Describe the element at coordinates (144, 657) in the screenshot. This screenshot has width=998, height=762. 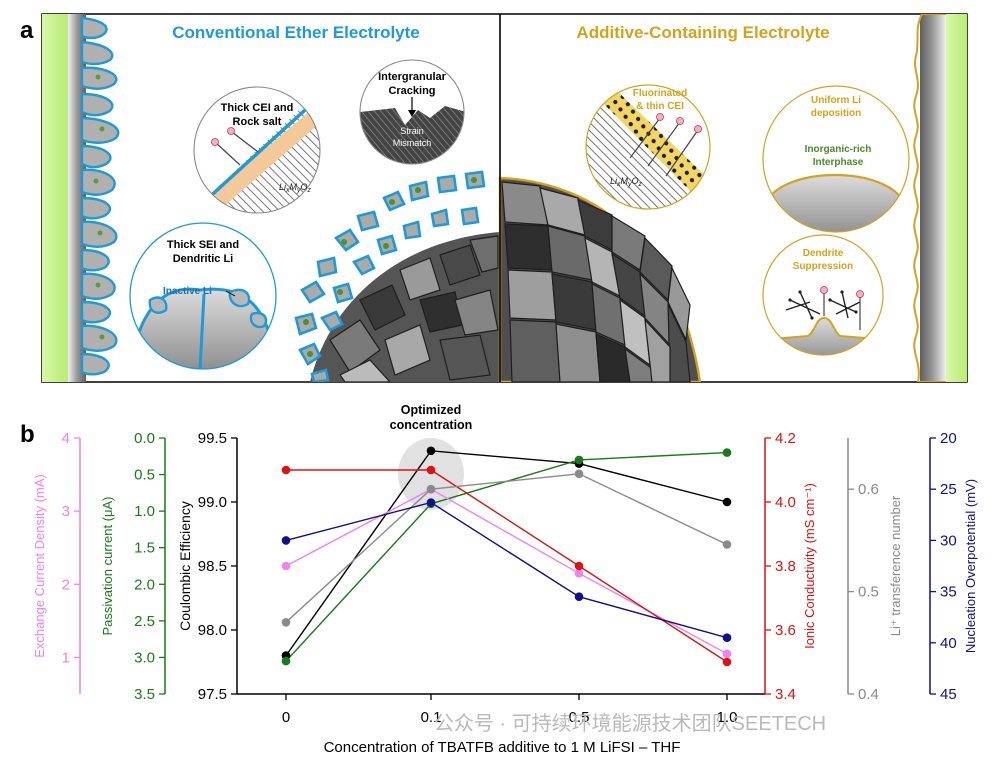
I see `tick-label-pass: 3.0` at that location.